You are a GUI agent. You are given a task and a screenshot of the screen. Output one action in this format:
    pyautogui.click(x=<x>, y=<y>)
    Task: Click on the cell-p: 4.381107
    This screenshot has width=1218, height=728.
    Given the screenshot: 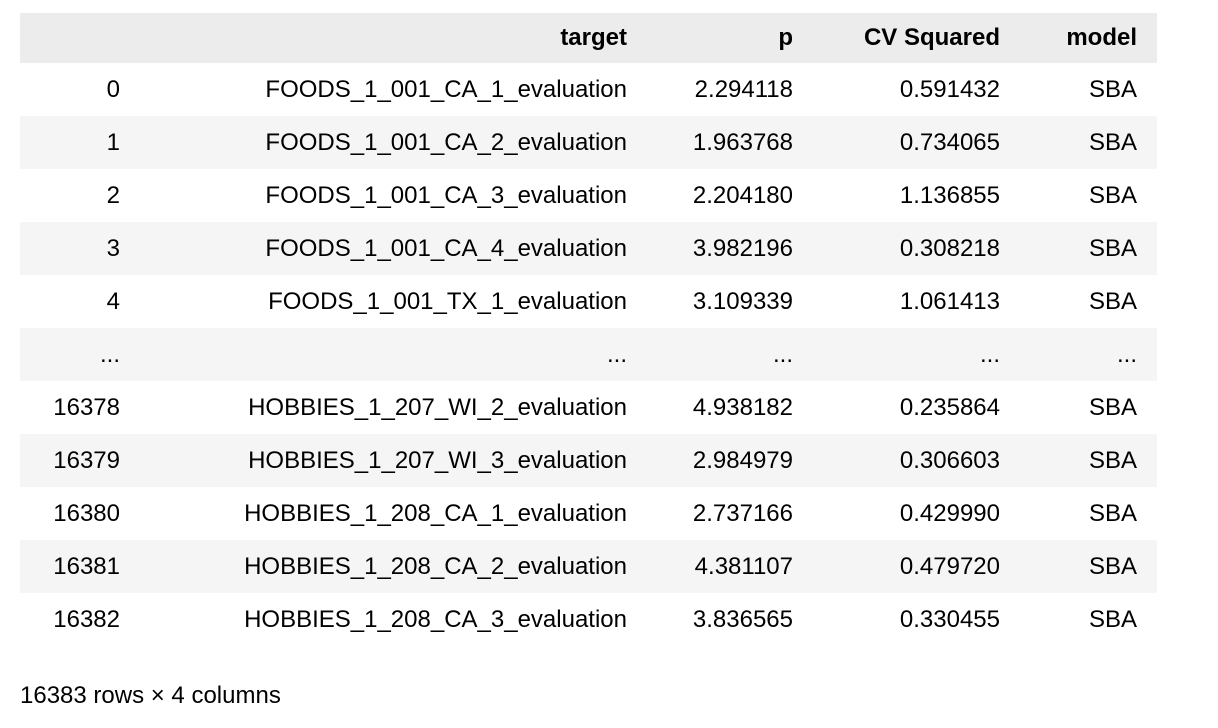 What is the action you would take?
    pyautogui.click(x=743, y=566)
    